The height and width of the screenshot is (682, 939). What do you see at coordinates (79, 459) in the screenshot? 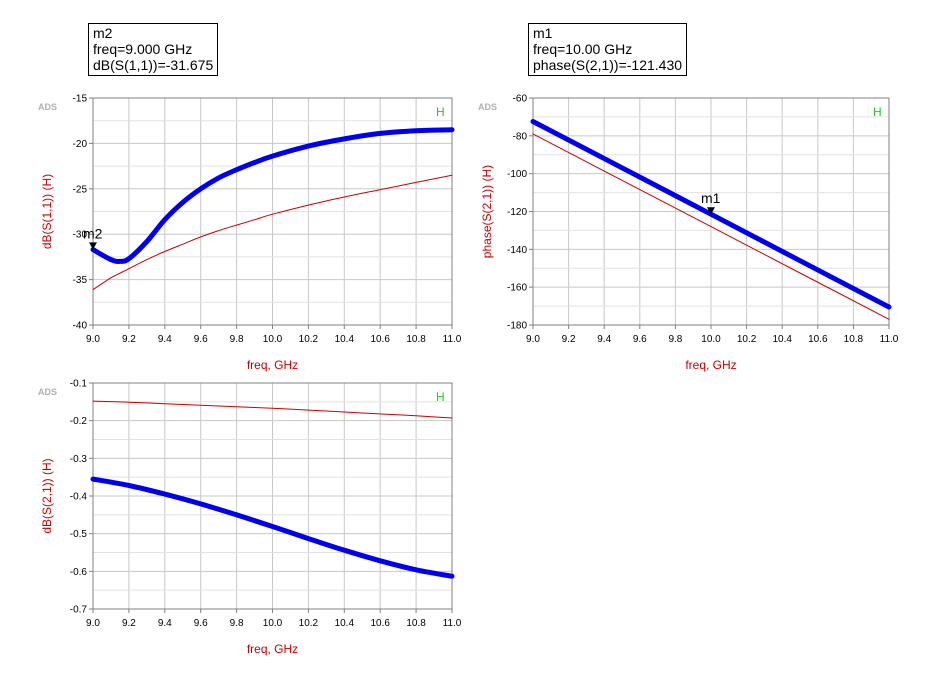
I see `y-tick-label: -0.3` at bounding box center [79, 459].